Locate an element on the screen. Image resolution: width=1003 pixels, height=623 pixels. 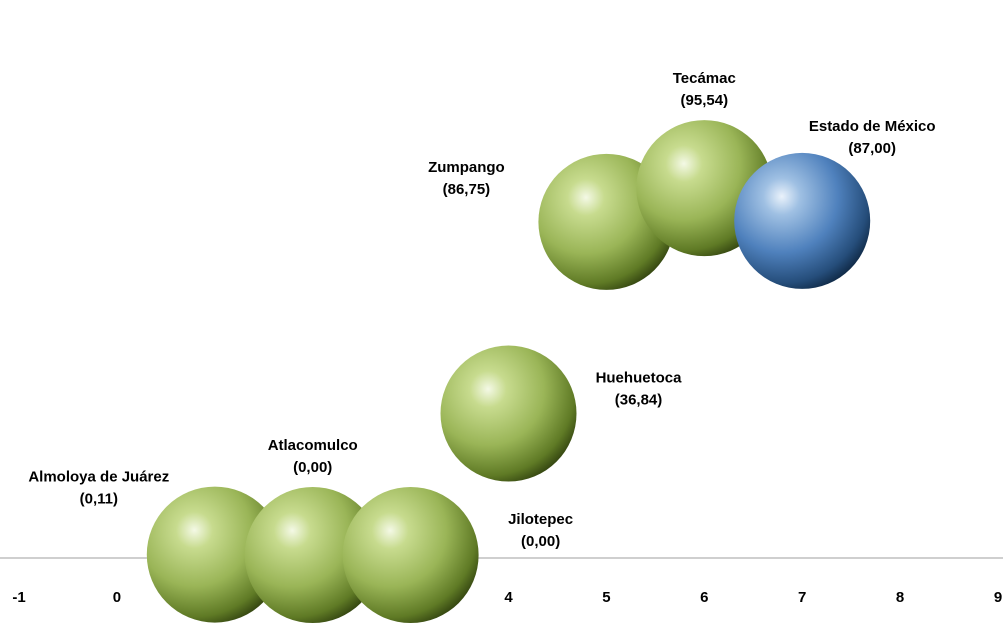
point-value-huehuetoca: (36,84) is located at coordinates (639, 400).